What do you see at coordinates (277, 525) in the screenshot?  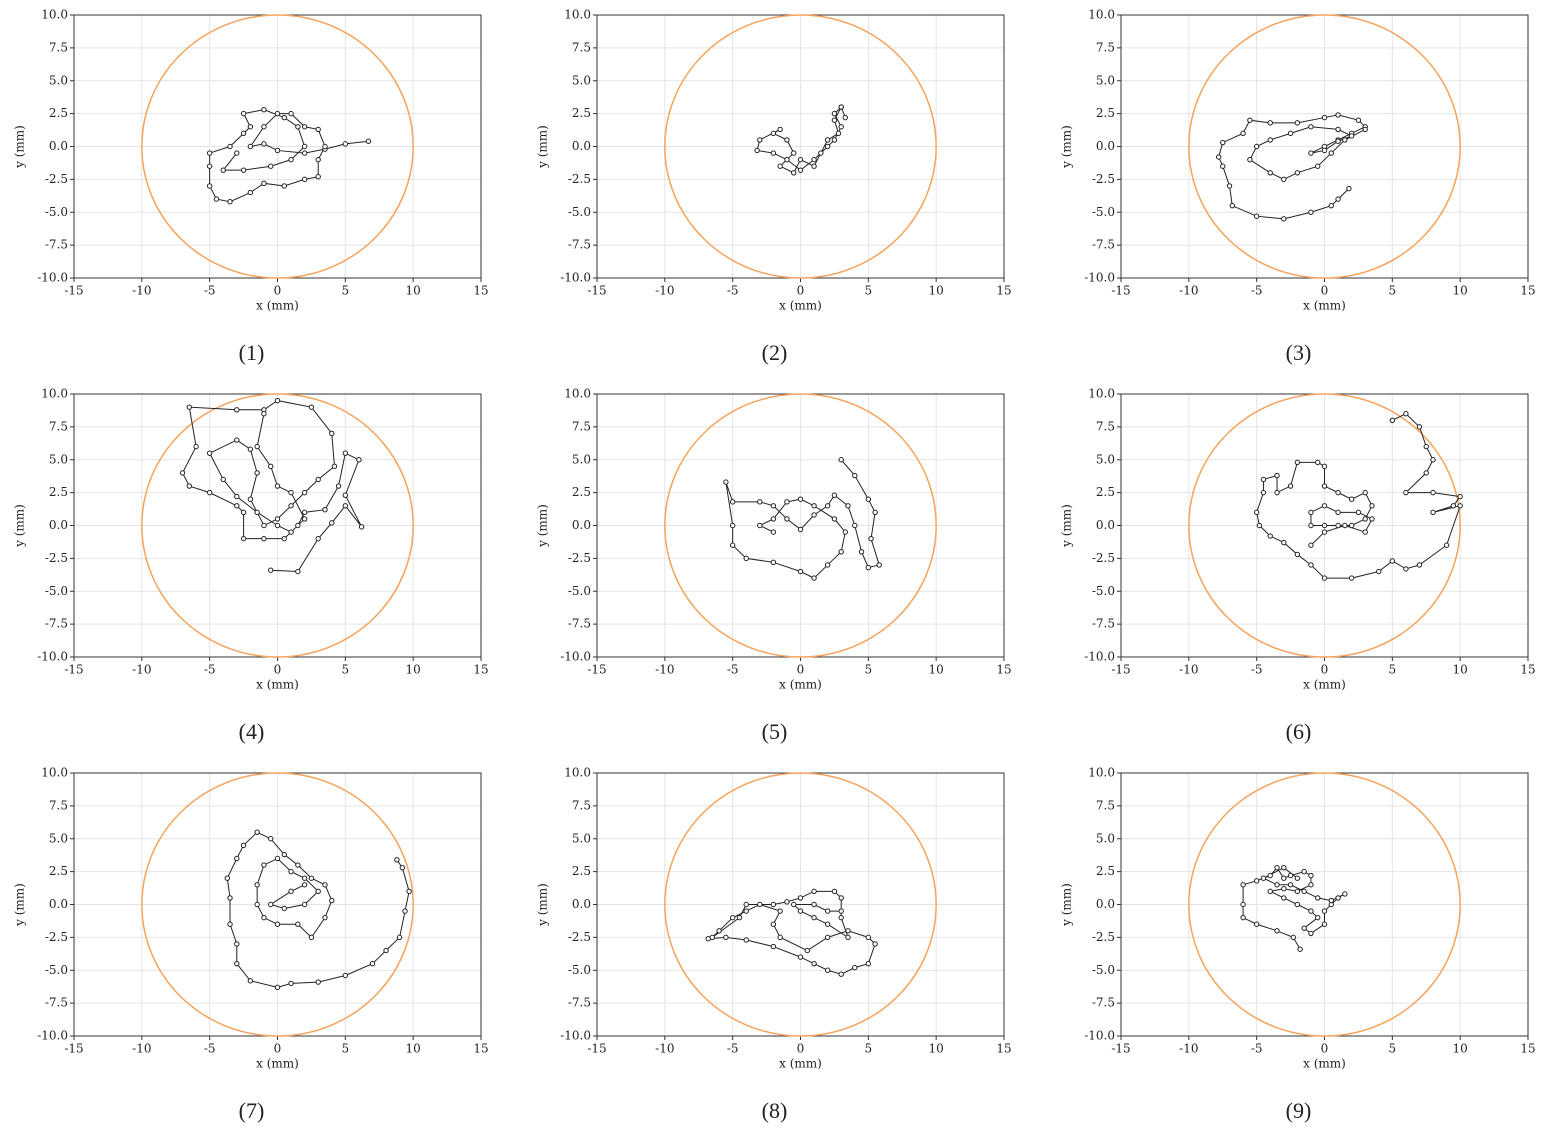 I see `boundary-circle` at bounding box center [277, 525].